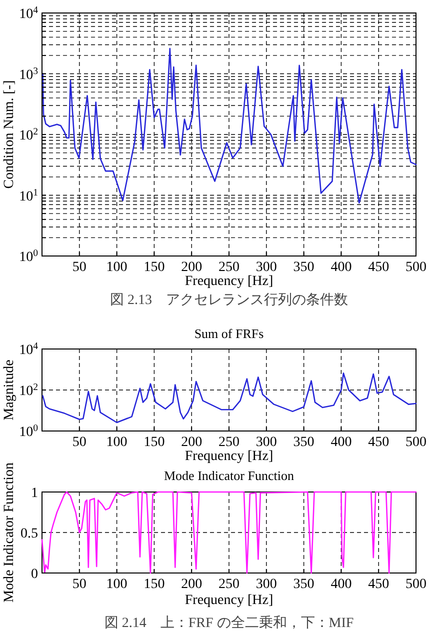  I want to click on y-tick-label: 10$^{3}$, so click(28, 74).